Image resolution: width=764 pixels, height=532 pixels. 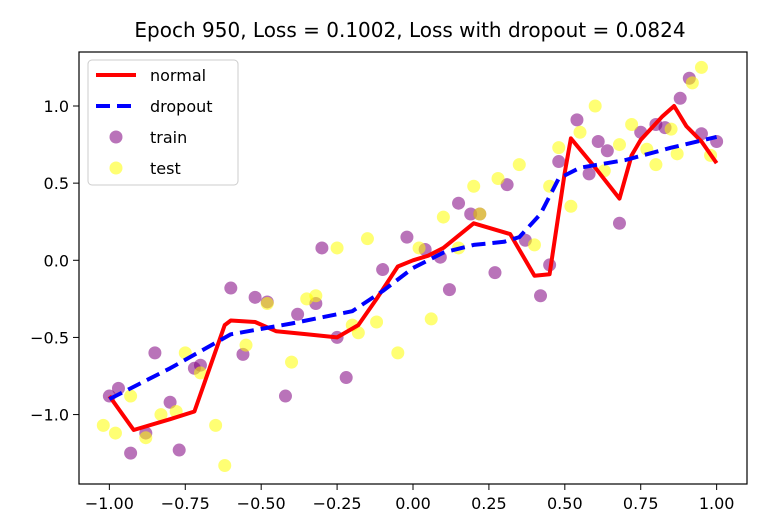 I want to click on x-tick-label: 0.25, so click(x=489, y=503).